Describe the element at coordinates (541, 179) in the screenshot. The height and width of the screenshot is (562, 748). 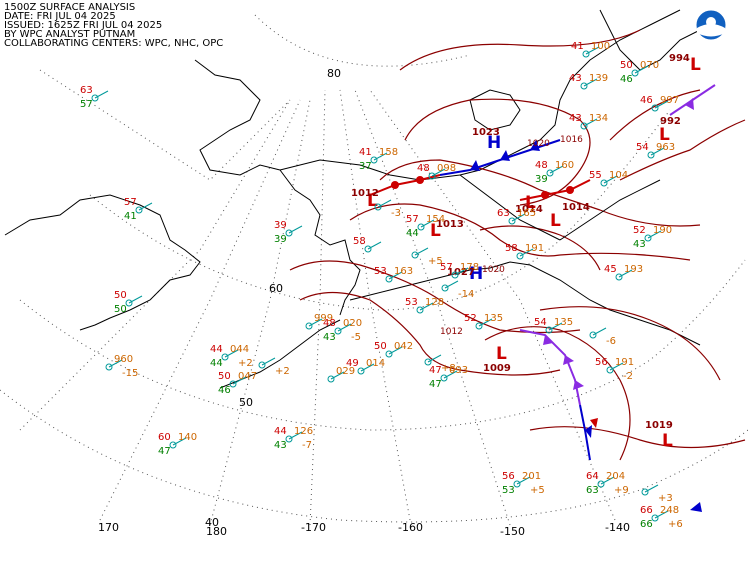
I see `station-dewpoint: 39` at that location.